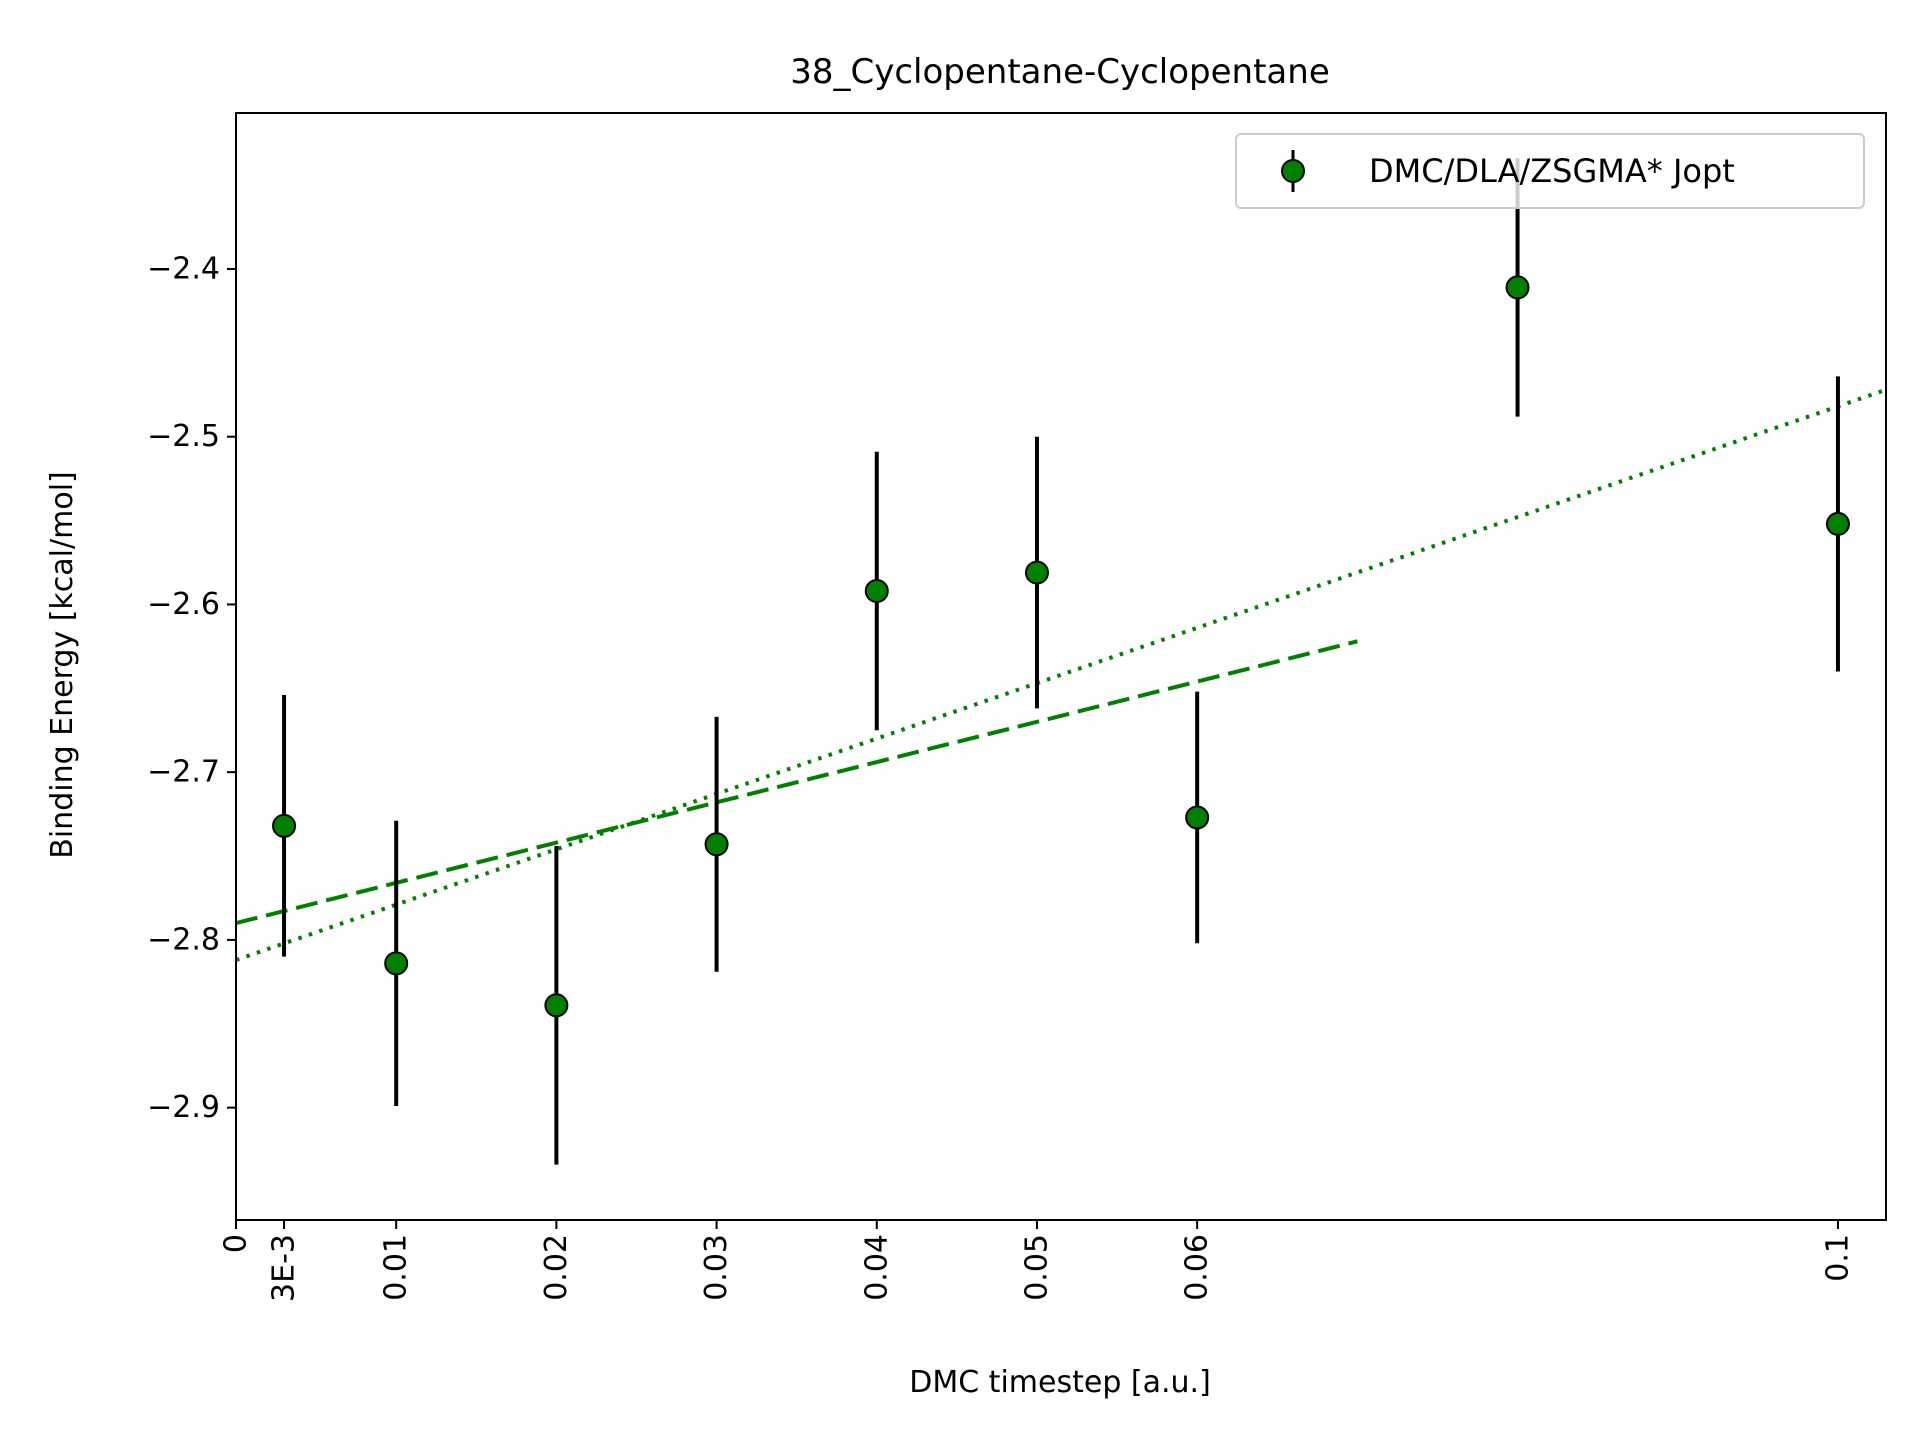 The image size is (1920, 1445). I want to click on x-axis-label: DMC timestep [a.u.], so click(1060, 1382).